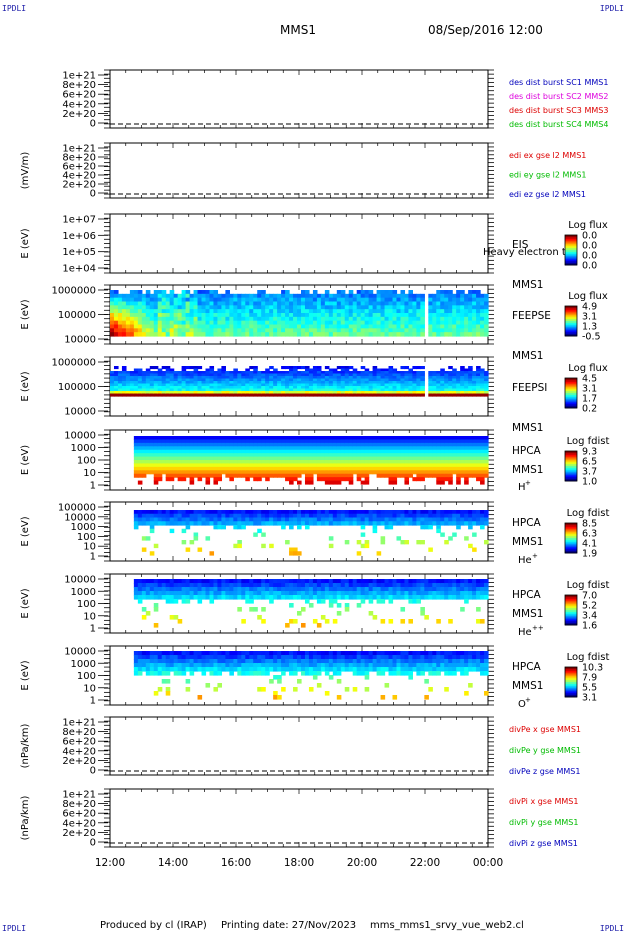 The width and height of the screenshot is (630, 934). What do you see at coordinates (571, 476) in the screenshot?
I see `colorbar-cell` at bounding box center [571, 476].